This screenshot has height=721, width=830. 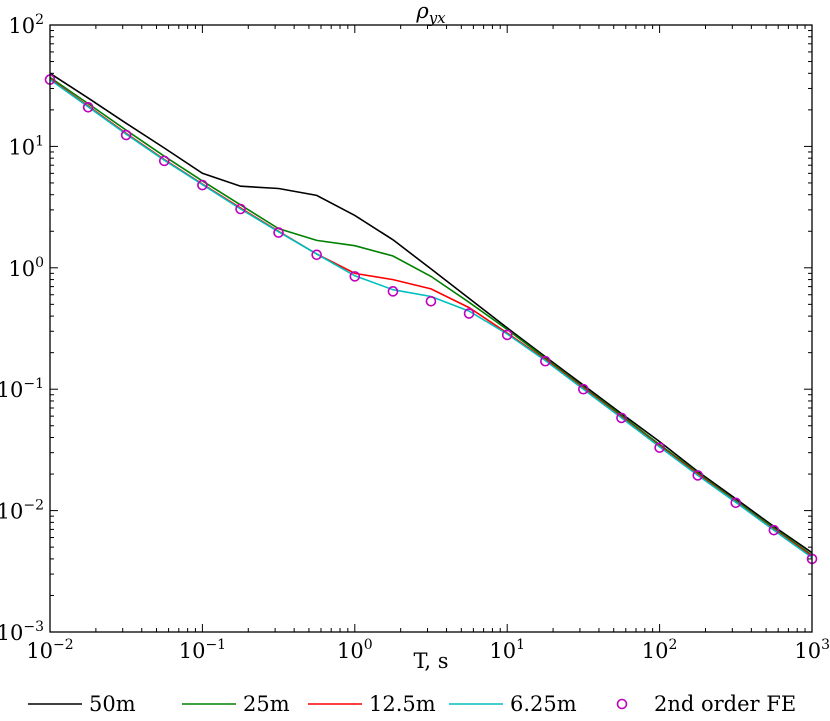 I want to click on legend-label: 6.25m, so click(x=543, y=704).